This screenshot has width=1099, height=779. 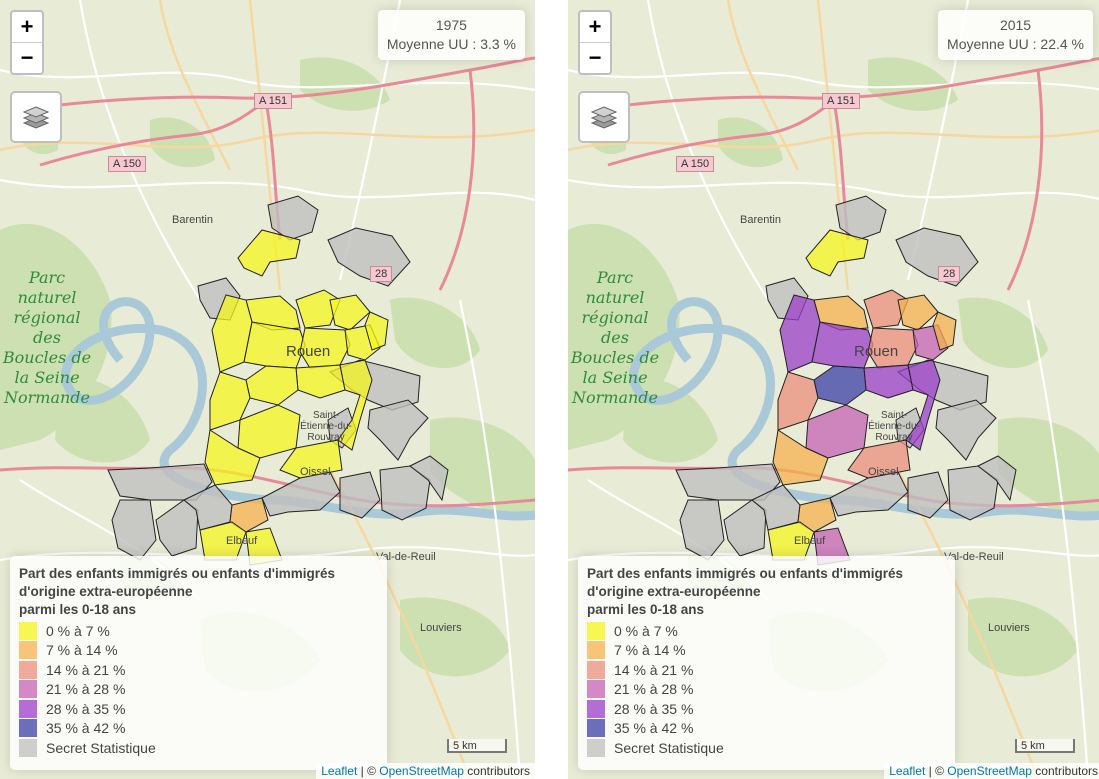 I want to click on place-label-barentin: Barentin, so click(x=760, y=220).